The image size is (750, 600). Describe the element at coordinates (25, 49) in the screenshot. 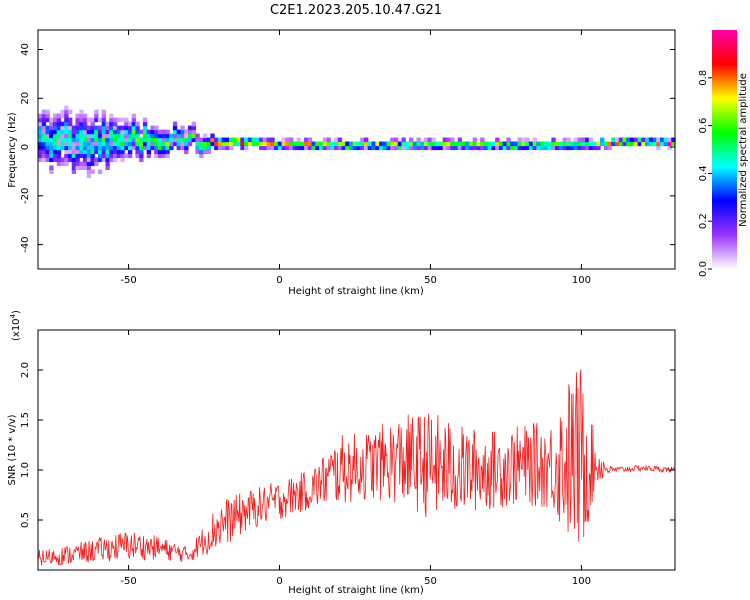

I see `y-tick-label: 40` at that location.